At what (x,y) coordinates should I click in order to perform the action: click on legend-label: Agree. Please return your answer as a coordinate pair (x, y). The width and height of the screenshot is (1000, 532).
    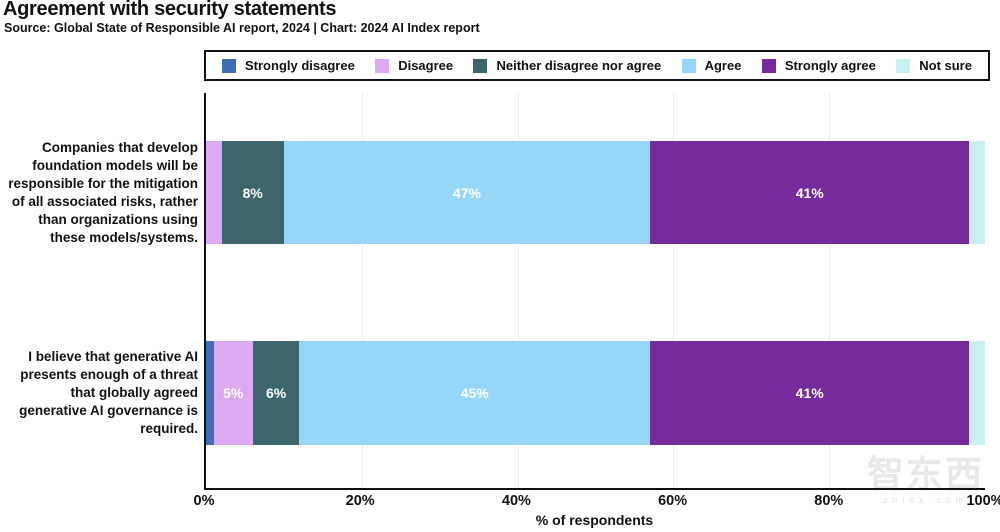
    Looking at the image, I should click on (723, 65).